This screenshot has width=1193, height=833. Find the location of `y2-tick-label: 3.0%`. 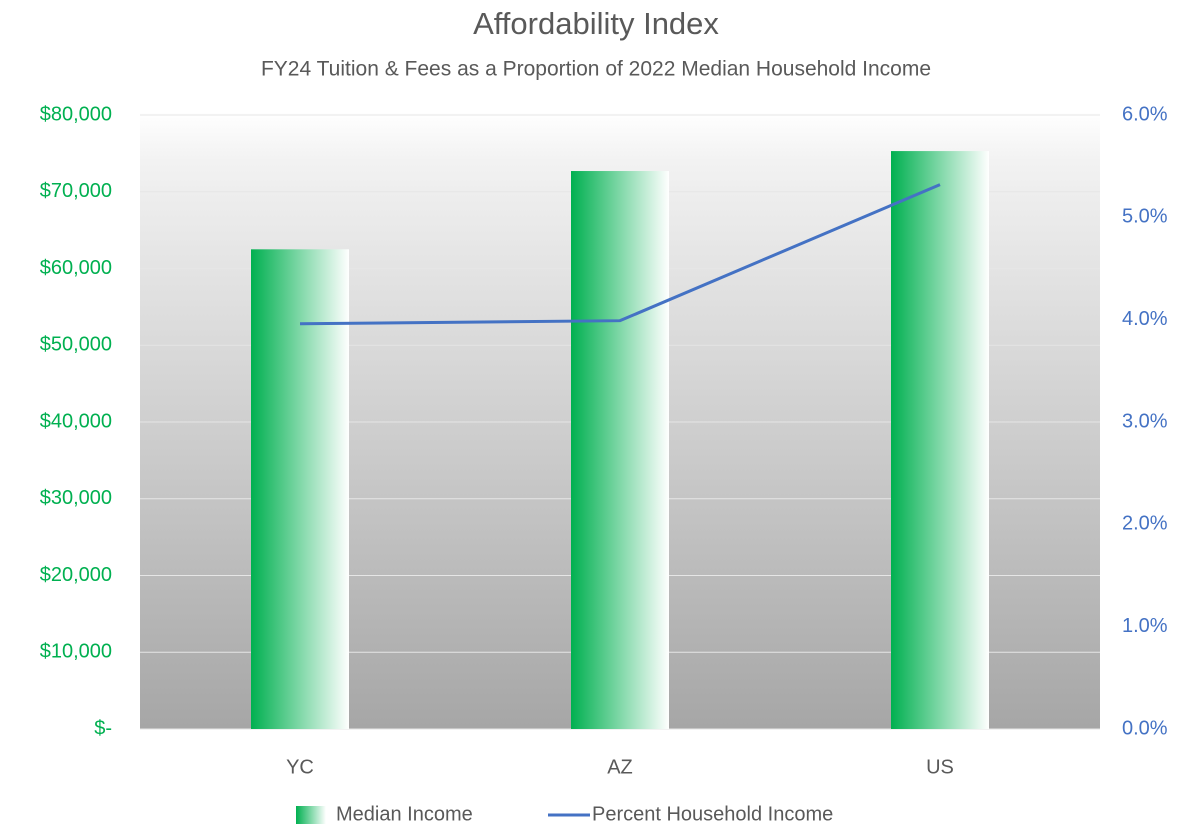

y2-tick-label: 3.0% is located at coordinates (1145, 421).